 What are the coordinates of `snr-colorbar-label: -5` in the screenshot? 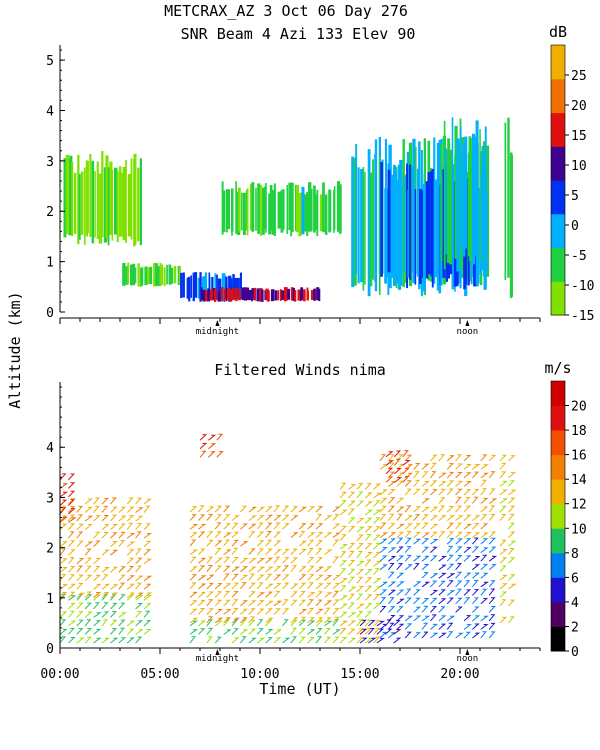 It's located at (579, 256).